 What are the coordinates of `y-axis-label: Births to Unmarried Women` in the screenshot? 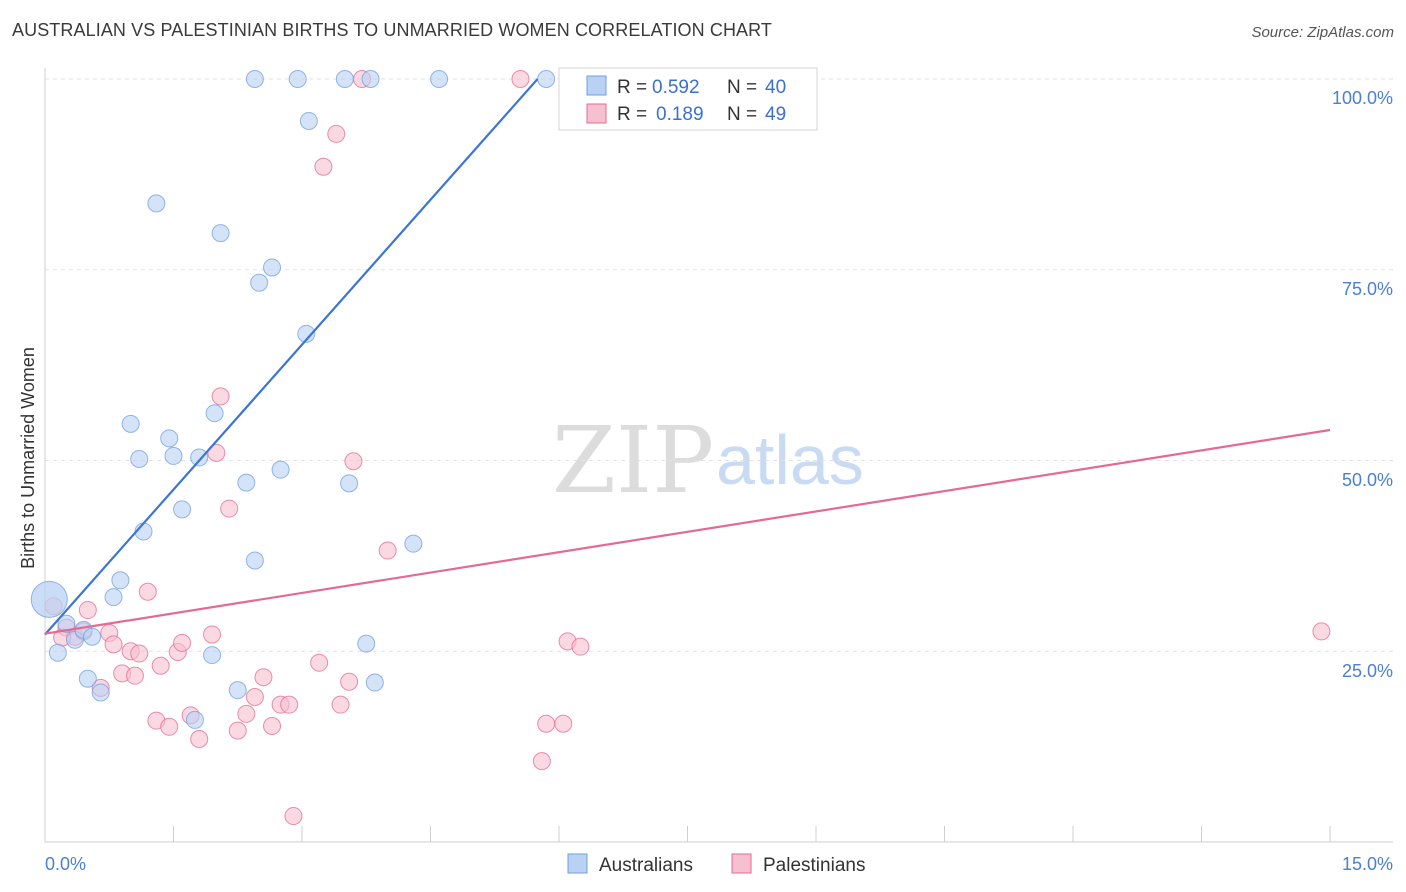 It's located at (28, 458).